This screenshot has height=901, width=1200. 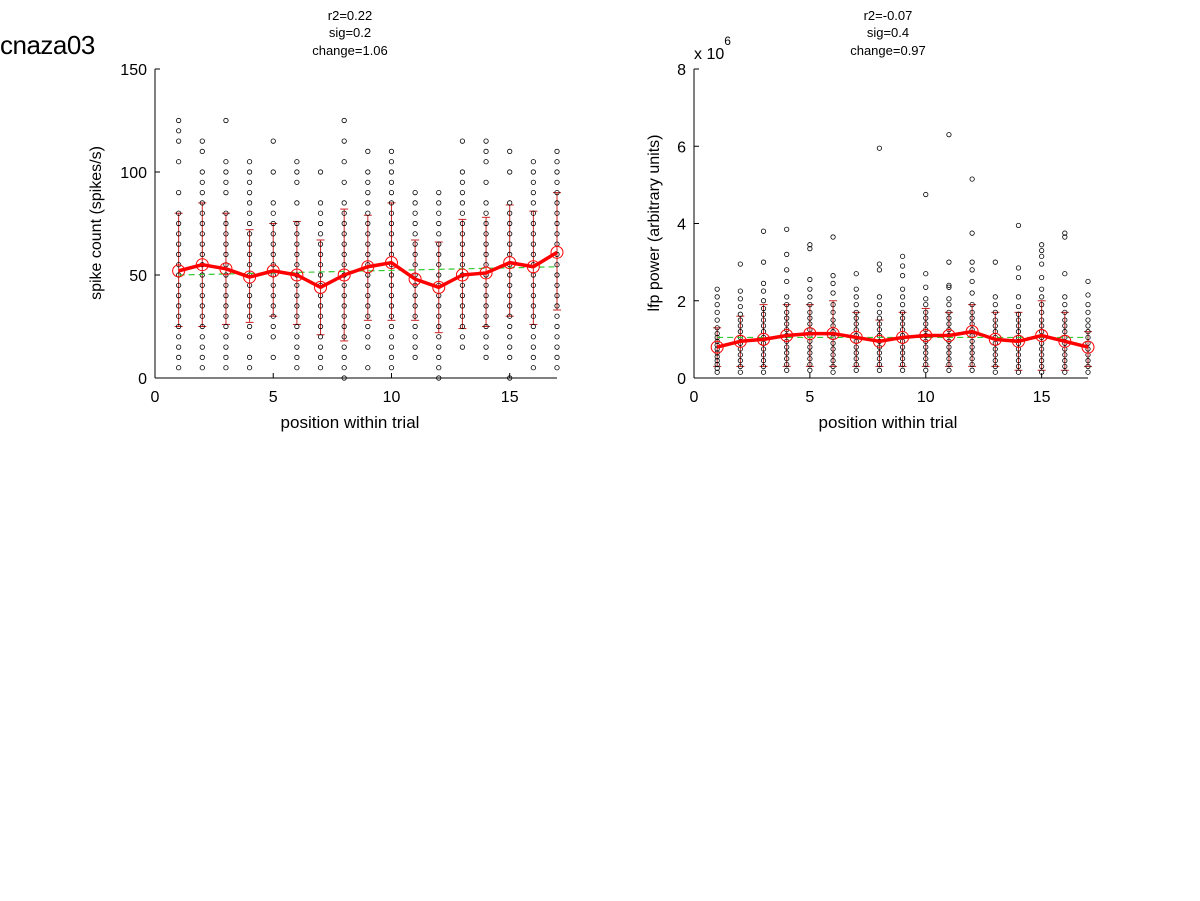 I want to click on y-tick-label: 4, so click(x=681, y=225).